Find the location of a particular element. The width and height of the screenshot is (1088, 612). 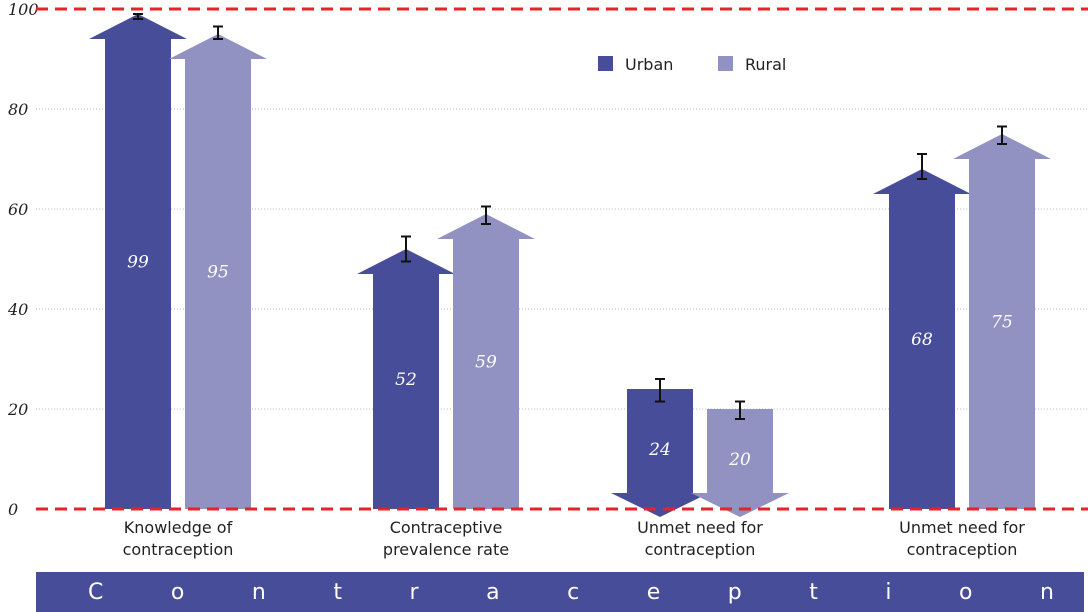

footer-letter: e is located at coordinates (653, 592).